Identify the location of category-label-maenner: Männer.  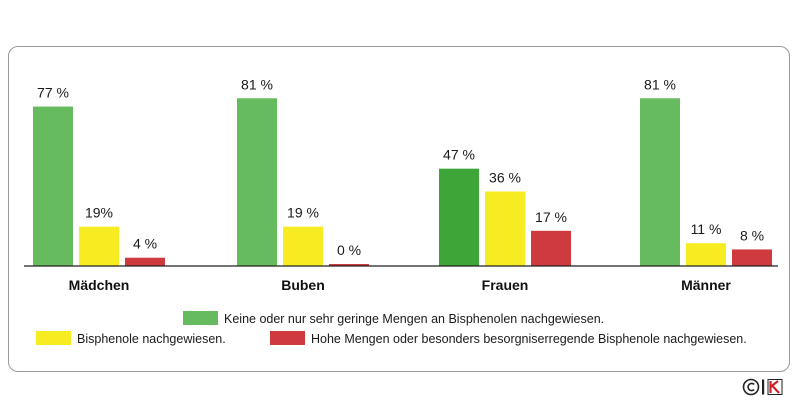
(706, 285).